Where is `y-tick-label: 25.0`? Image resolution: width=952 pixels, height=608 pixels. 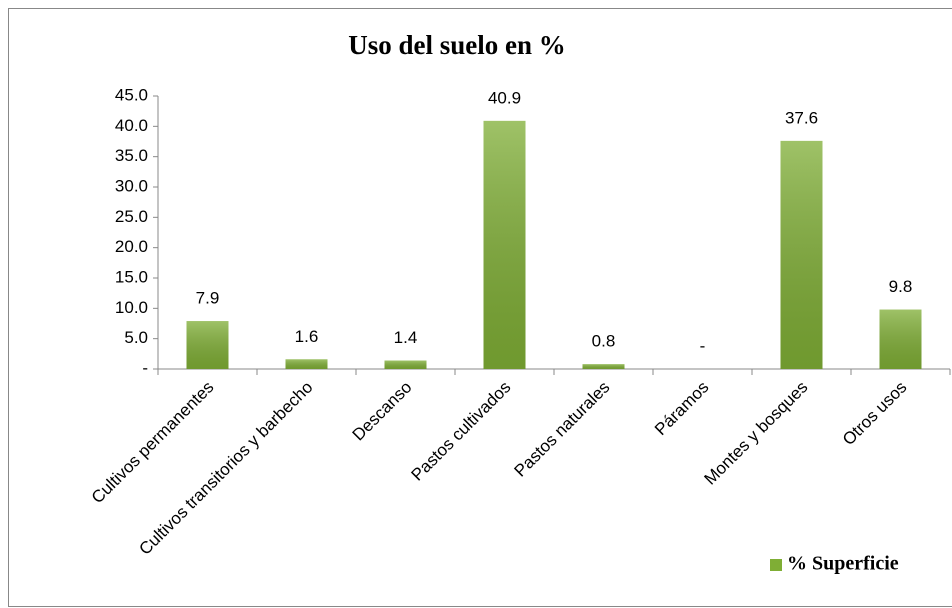
y-tick-label: 25.0 is located at coordinates (131, 216).